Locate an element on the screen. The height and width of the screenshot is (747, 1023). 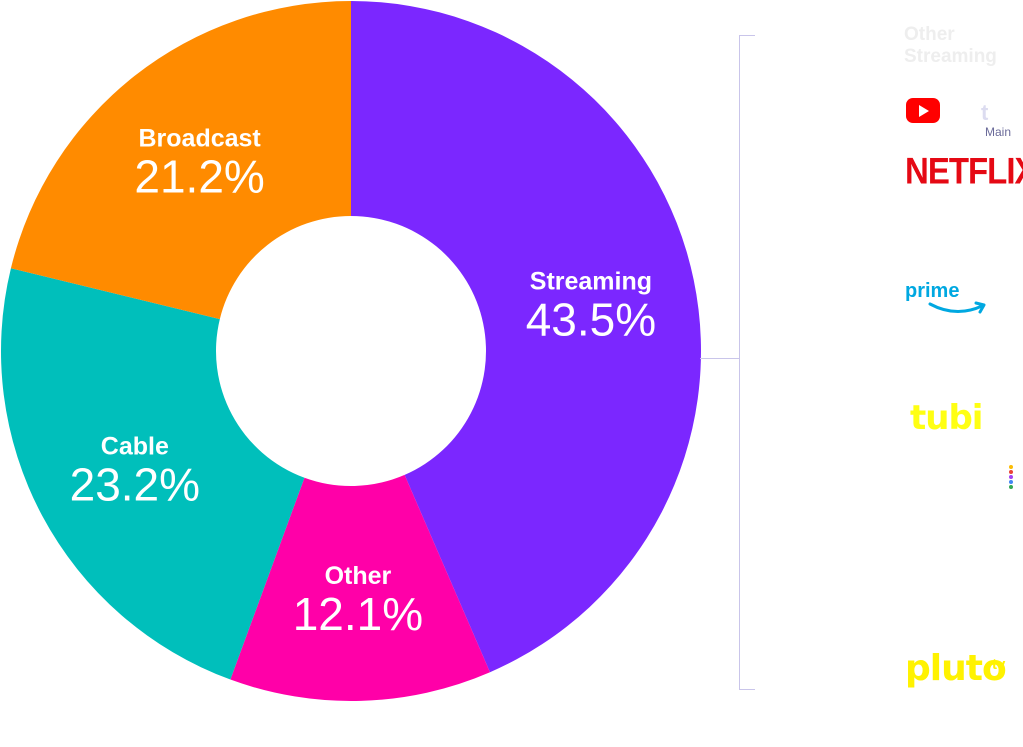
slice-value-cable: 23.2% is located at coordinates (135, 484).